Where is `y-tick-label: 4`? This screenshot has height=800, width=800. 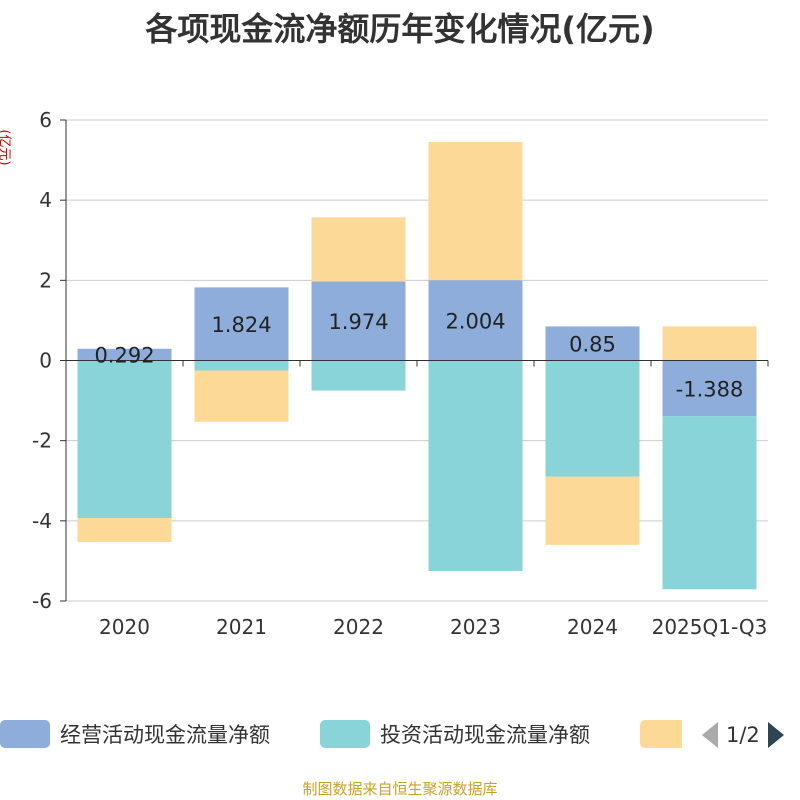
y-tick-label: 4 is located at coordinates (45, 200).